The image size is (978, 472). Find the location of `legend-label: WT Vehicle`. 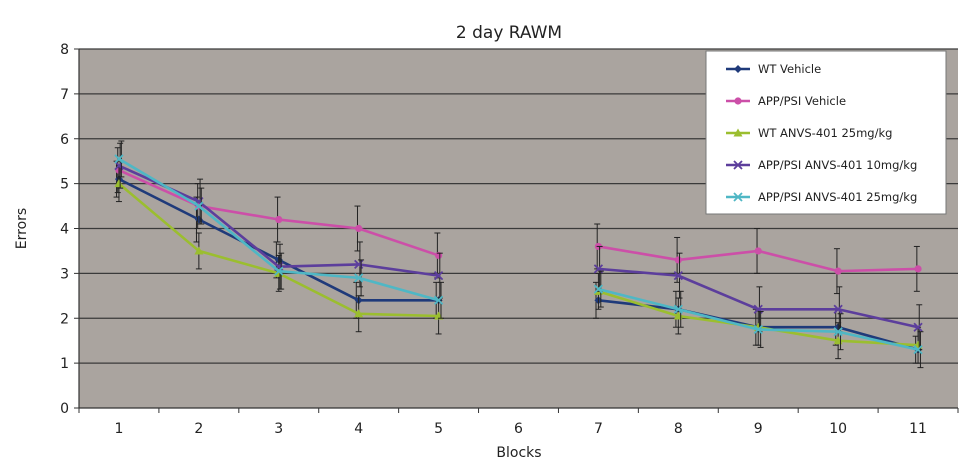

legend-label: WT Vehicle is located at coordinates (789, 69).